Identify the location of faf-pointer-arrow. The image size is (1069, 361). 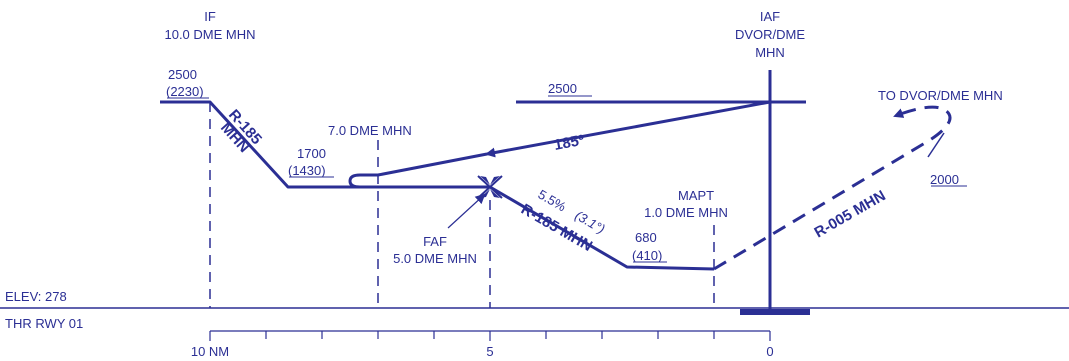
(466, 211).